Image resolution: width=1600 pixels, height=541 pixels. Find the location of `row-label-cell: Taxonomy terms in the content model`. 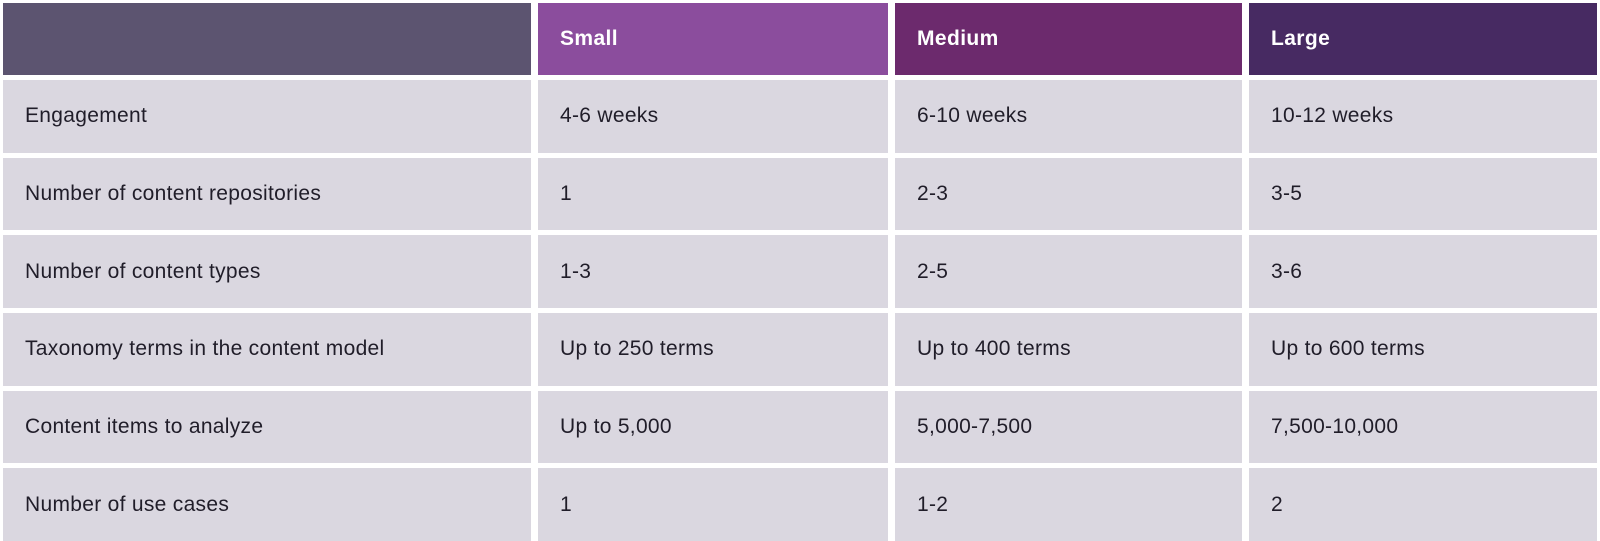

row-label-cell: Taxonomy terms in the content model is located at coordinates (267, 349).